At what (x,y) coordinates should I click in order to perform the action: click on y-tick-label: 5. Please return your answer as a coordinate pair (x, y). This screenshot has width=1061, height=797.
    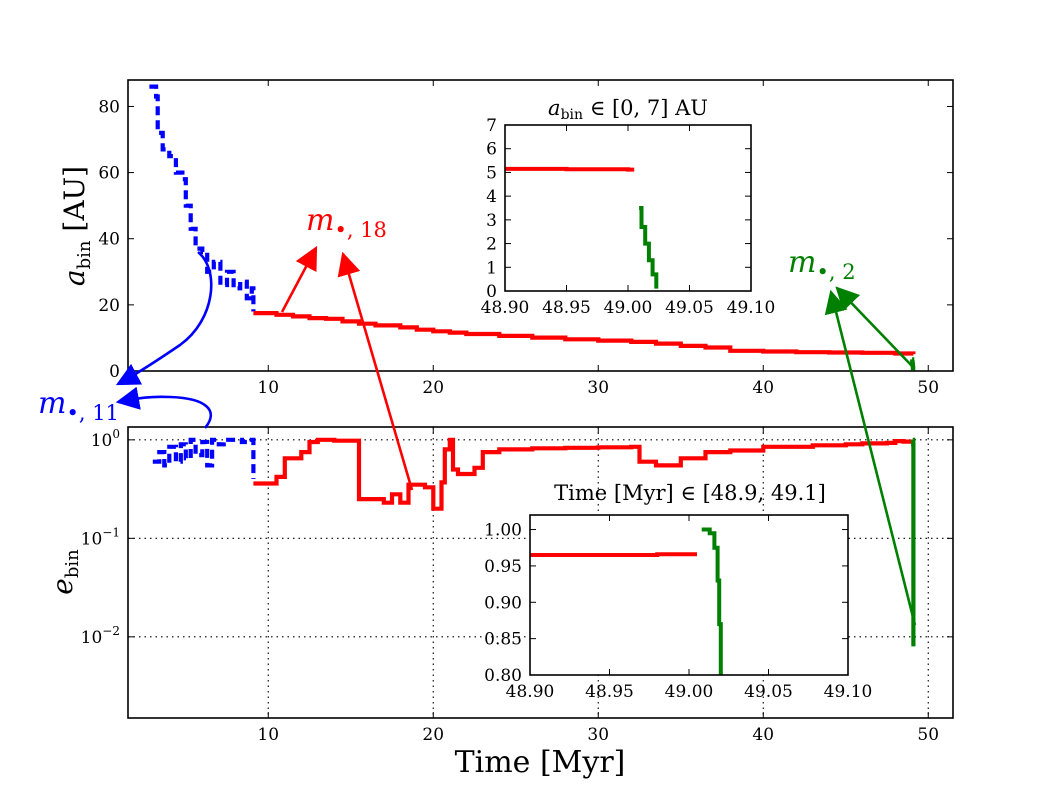
    Looking at the image, I should click on (491, 173).